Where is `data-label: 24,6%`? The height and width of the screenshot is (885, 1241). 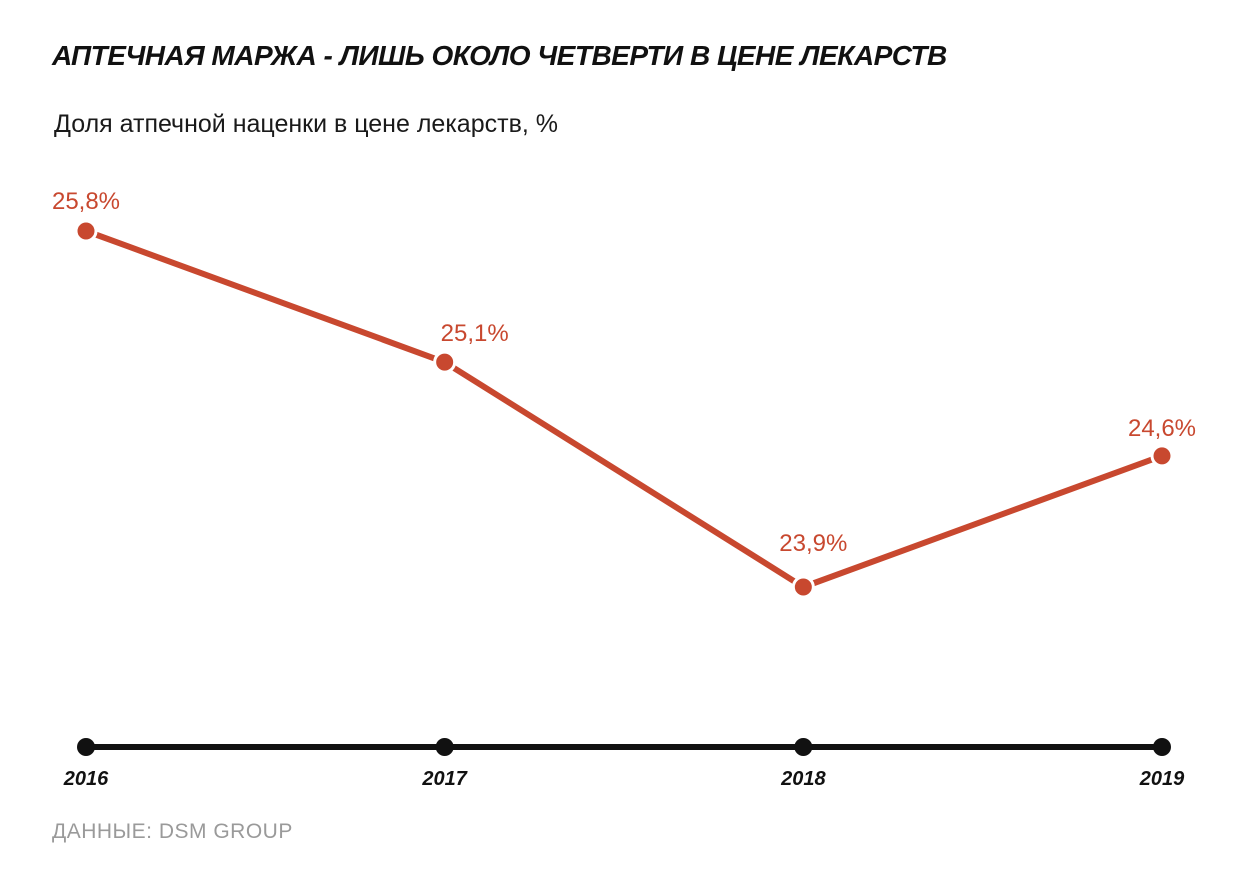
data-label: 24,6% is located at coordinates (1162, 428).